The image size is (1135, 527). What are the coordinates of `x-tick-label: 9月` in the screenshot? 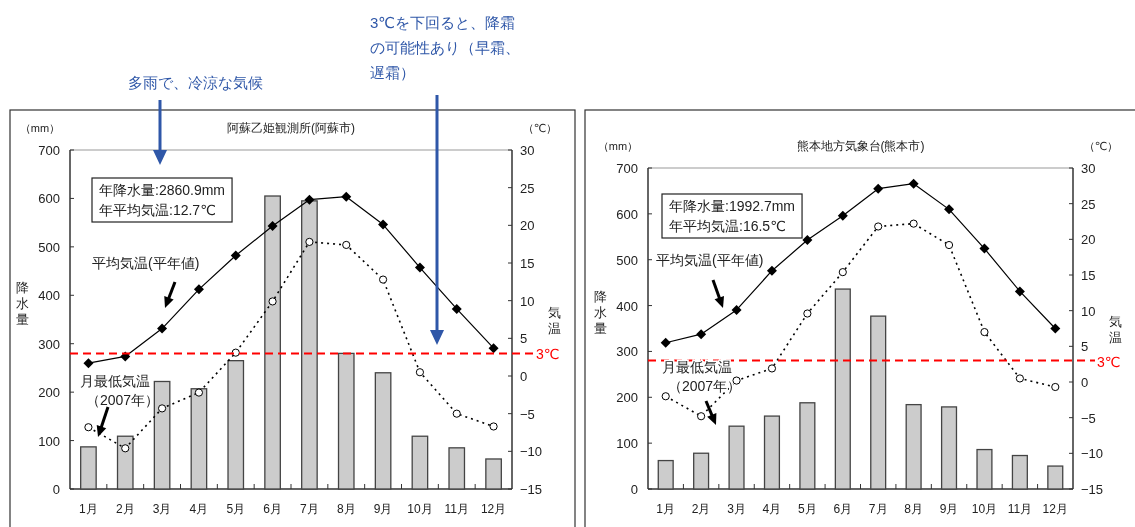 It's located at (949, 509).